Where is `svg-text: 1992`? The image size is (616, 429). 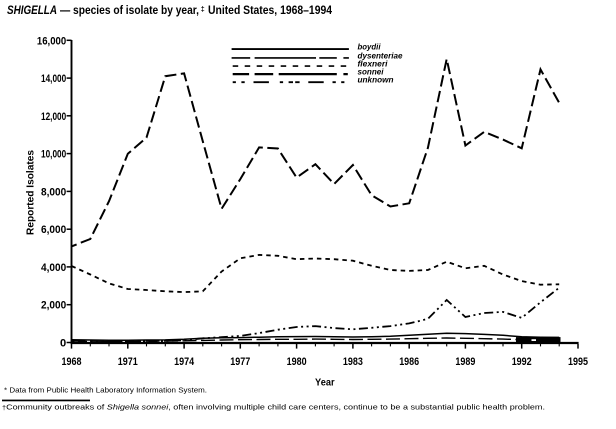 svg-text: 1992 is located at coordinates (522, 362).